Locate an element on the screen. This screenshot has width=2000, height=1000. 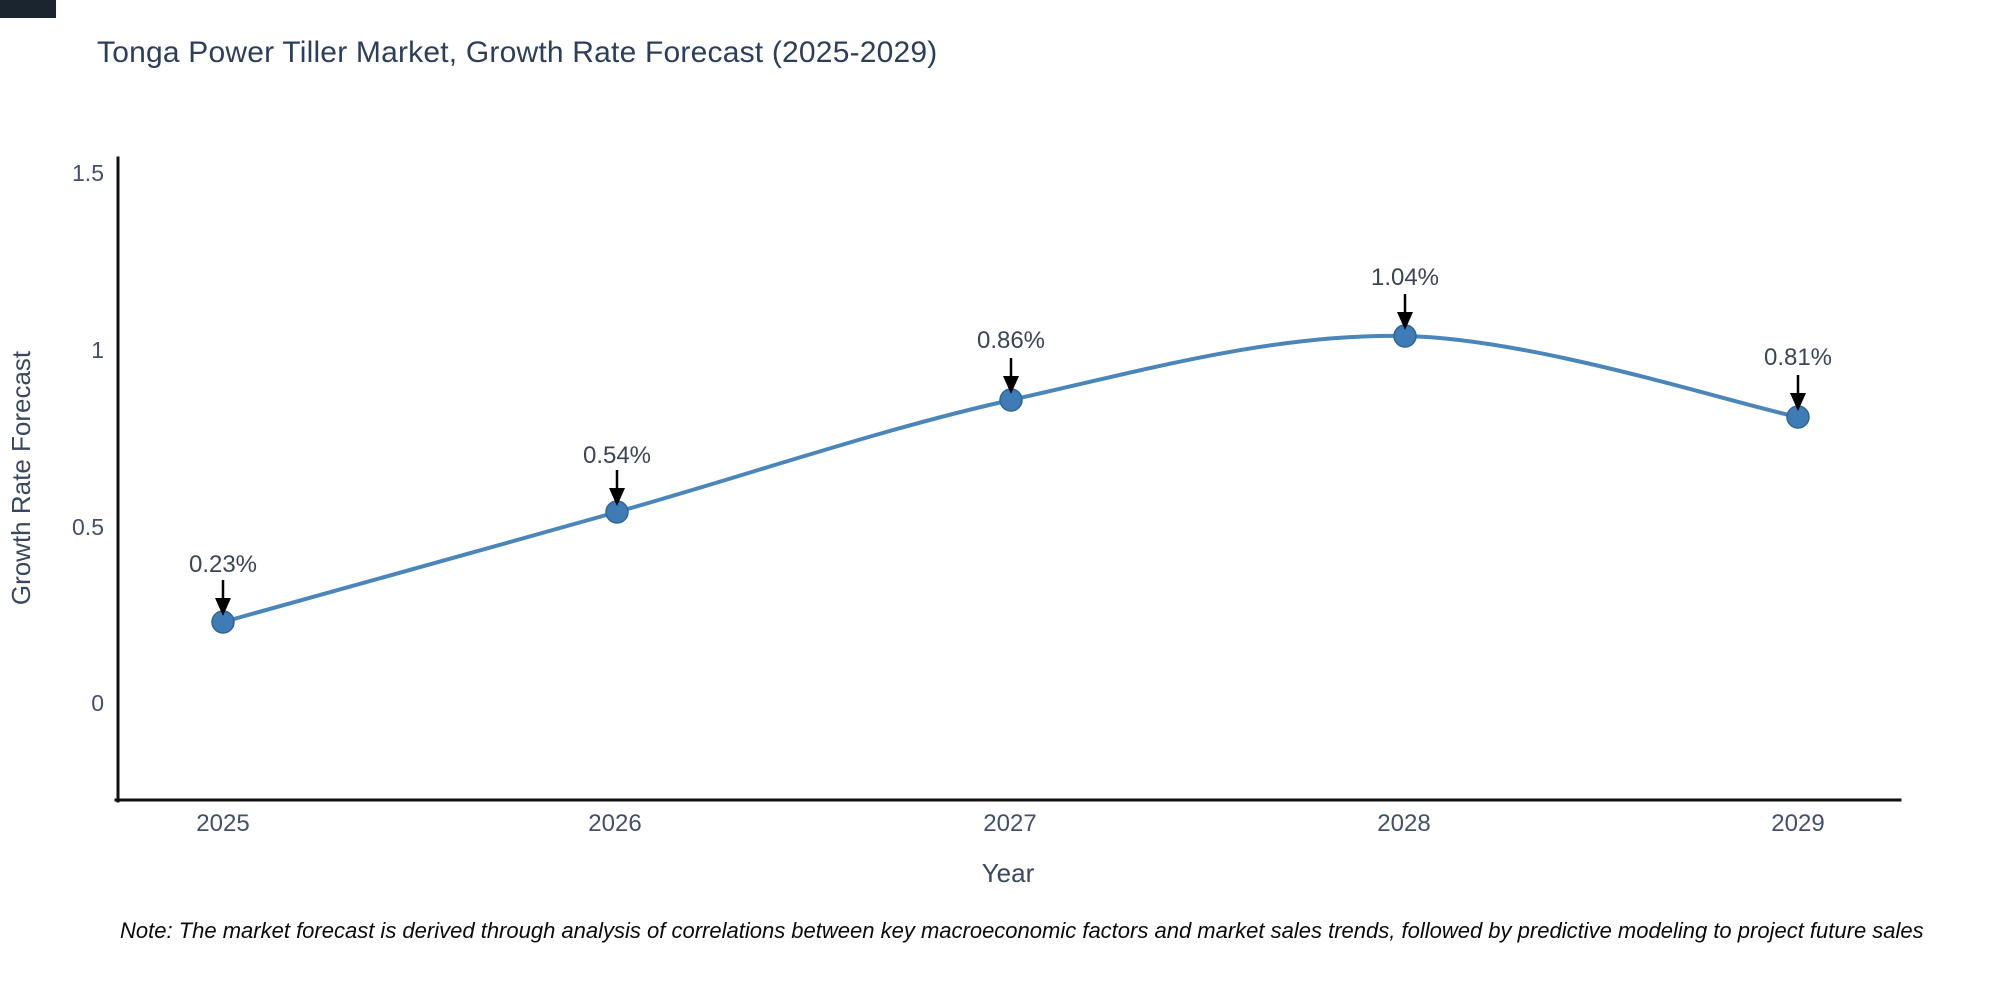
annotation-arrow-2026 is located at coordinates (617, 488).